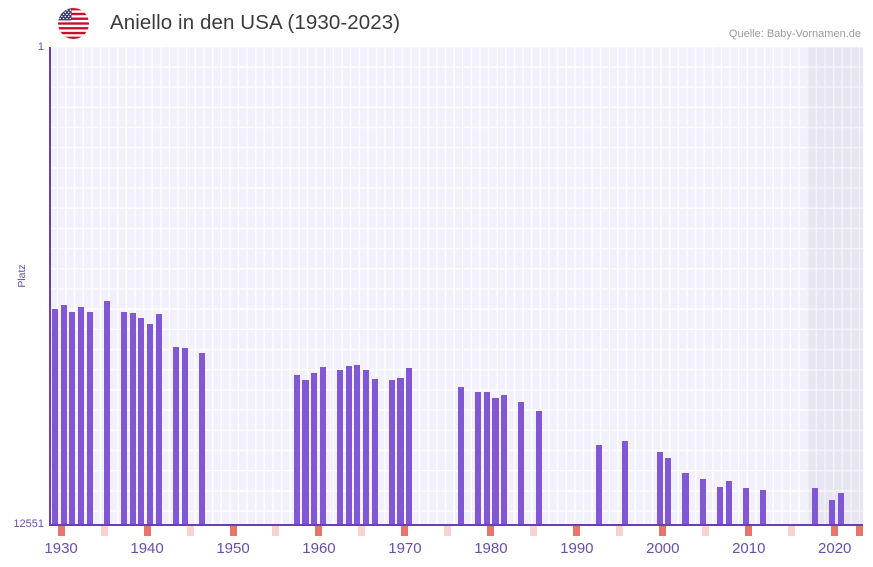 The height and width of the screenshot is (567, 873). Describe the element at coordinates (61, 548) in the screenshot. I see `x-tick-label: 1930` at that location.